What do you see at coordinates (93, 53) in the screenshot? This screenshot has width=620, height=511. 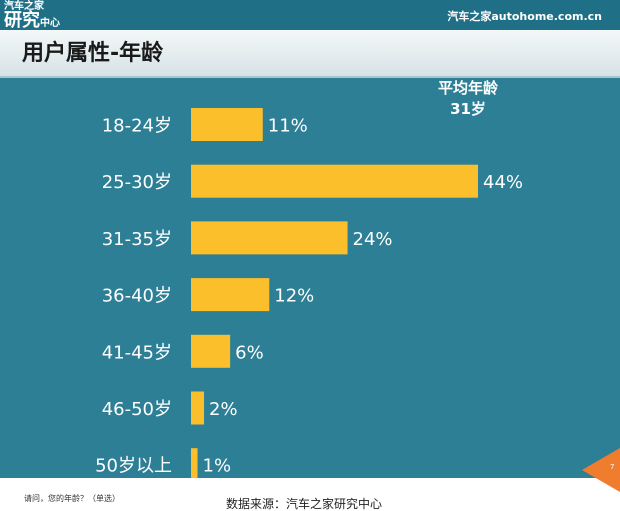 I see `page-title: 用户属性-年龄` at bounding box center [93, 53].